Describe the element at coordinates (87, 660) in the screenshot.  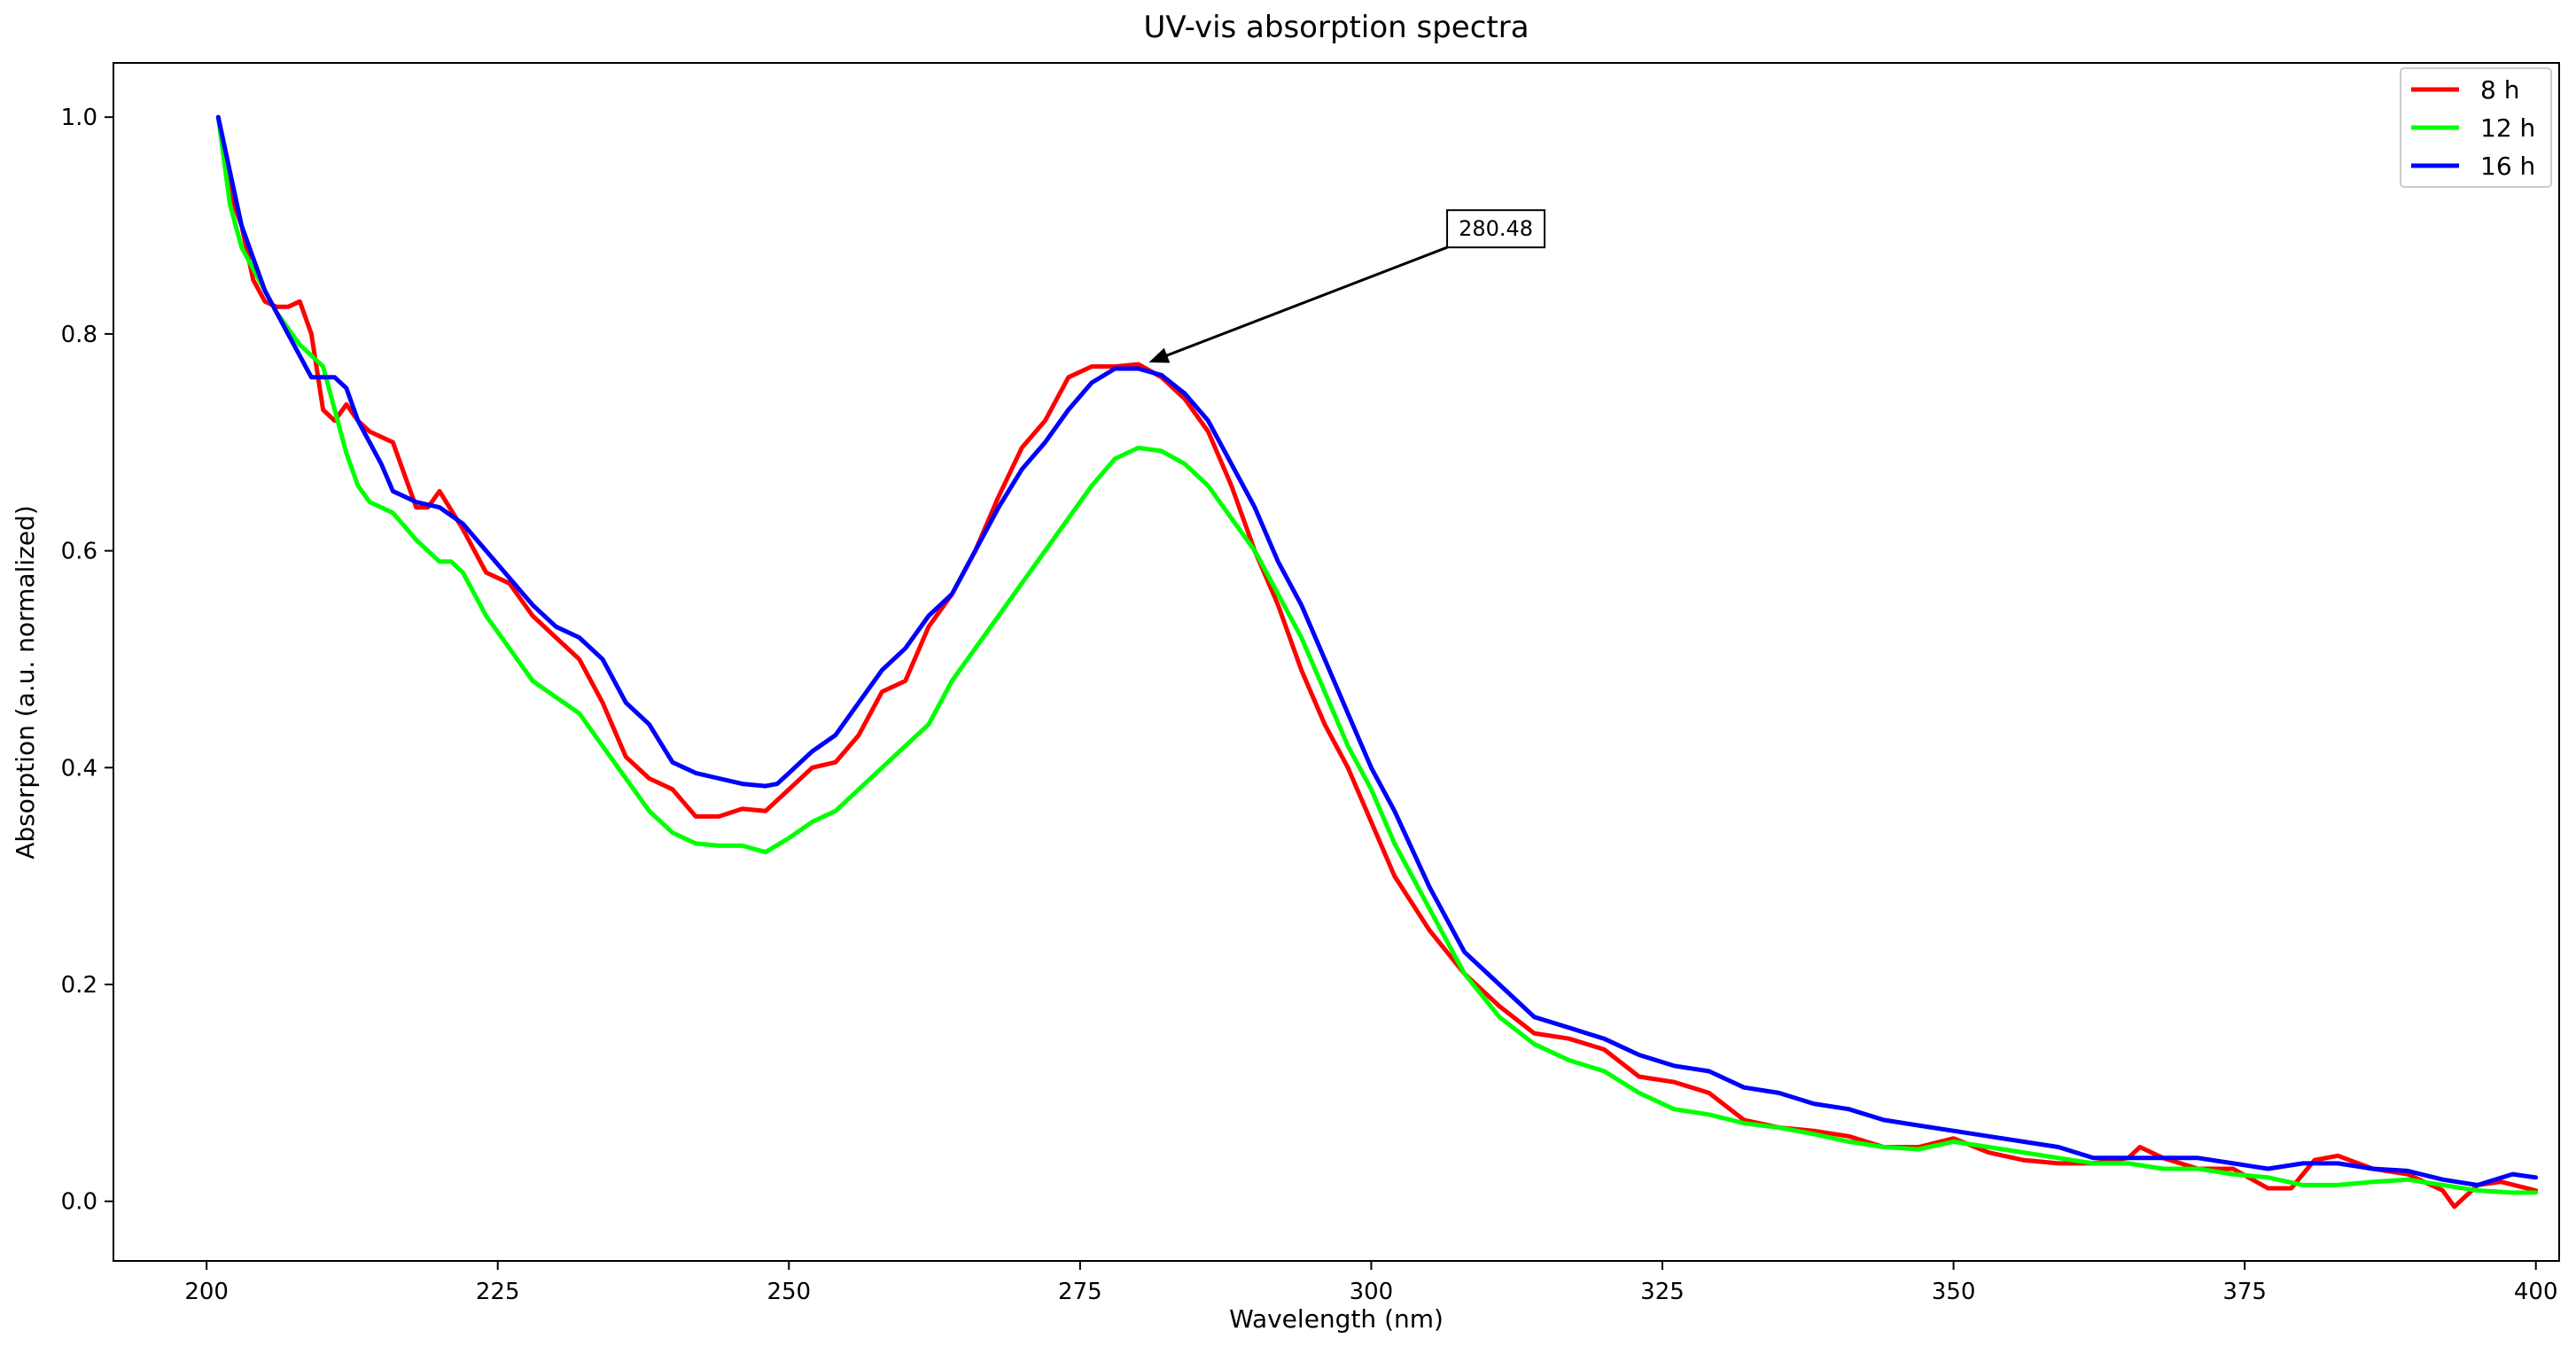
I see `y-axis: 0.0 0.2 0.4 0.6 0.8 1.0` at that location.